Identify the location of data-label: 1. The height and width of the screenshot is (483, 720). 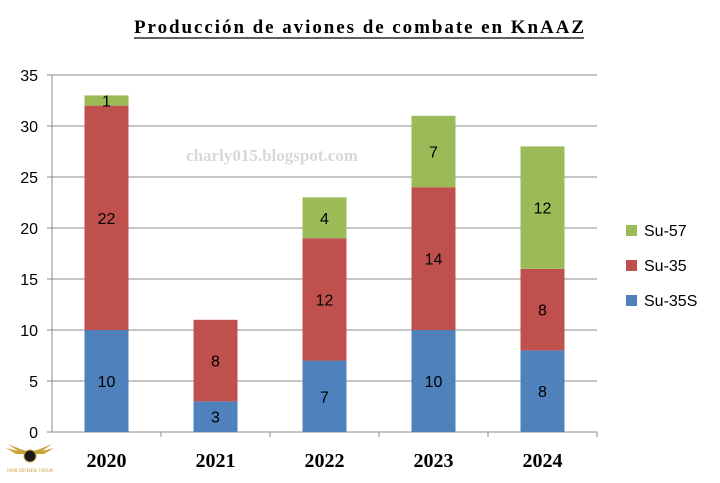
(106, 102).